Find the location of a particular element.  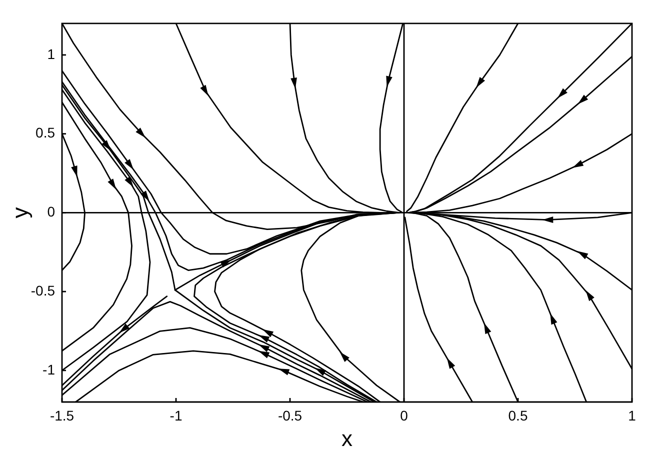

y-tick-label: 0 is located at coordinates (51, 212).